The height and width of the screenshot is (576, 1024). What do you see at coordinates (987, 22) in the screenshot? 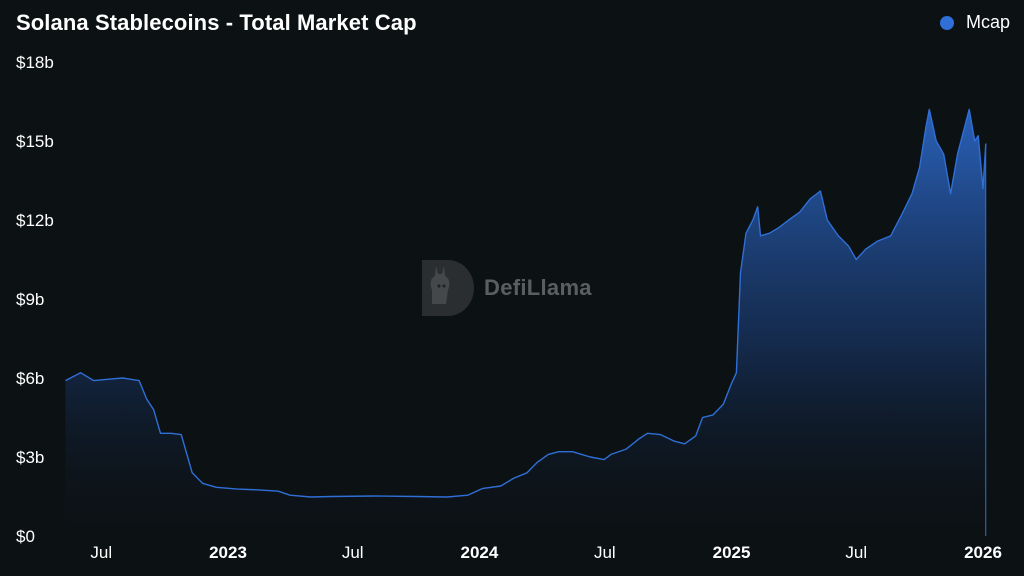
I see `legend-label-mcap: Mcap` at bounding box center [987, 22].